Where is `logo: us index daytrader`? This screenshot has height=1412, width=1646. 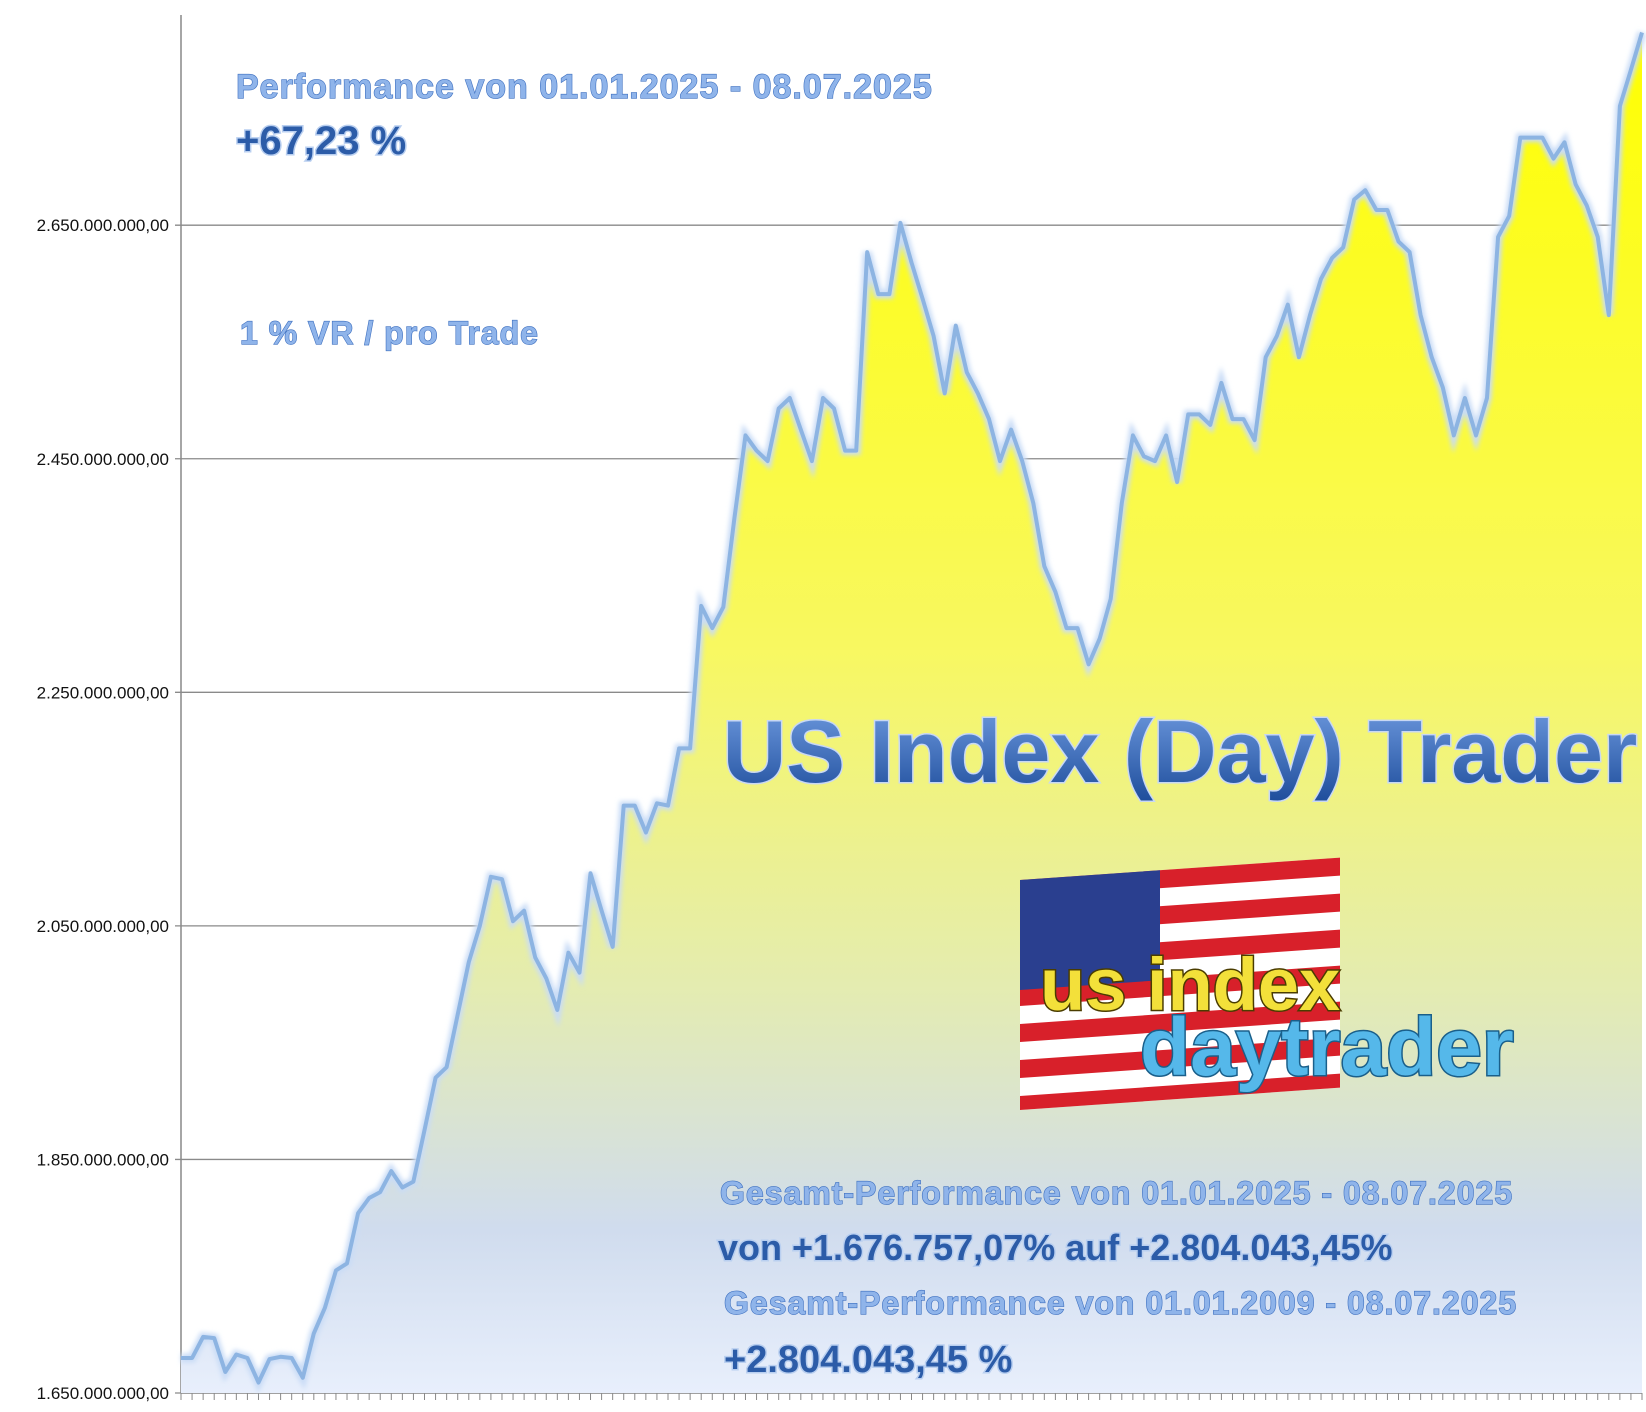
logo: us index daytrader is located at coordinates (1267, 983).